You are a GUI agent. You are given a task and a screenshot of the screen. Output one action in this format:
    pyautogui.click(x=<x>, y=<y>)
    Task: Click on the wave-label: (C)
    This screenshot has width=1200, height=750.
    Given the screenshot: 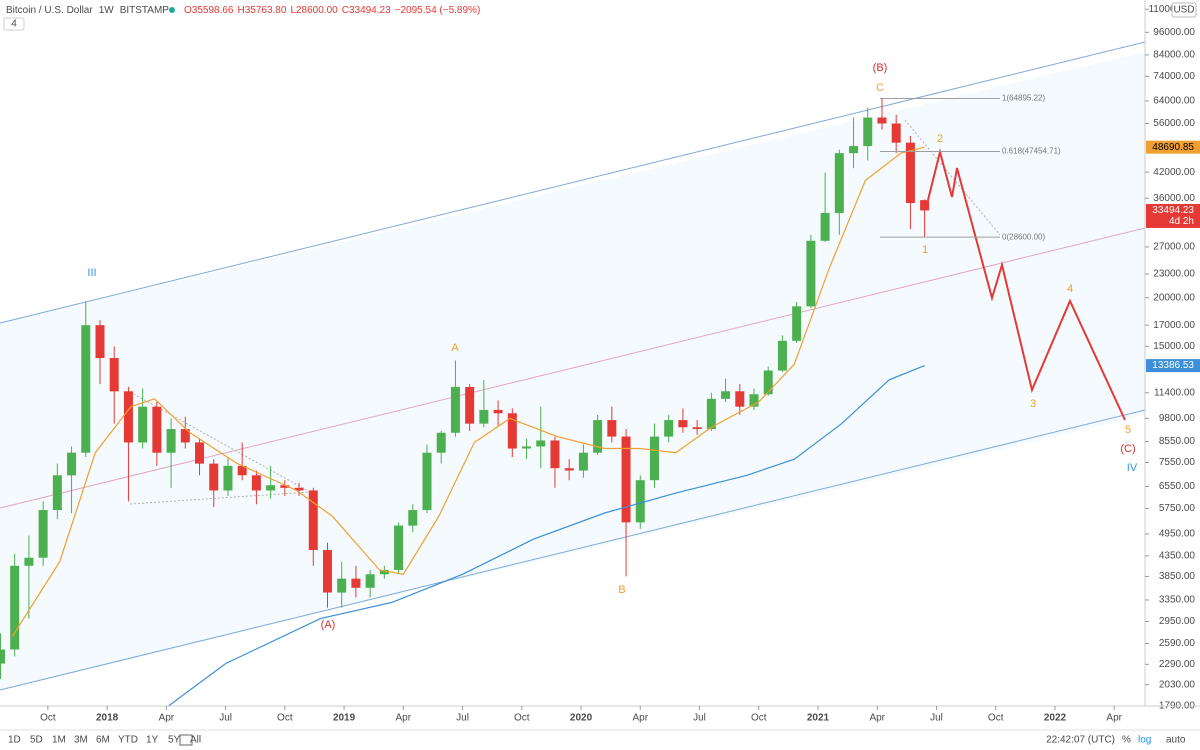 What is the action you would take?
    pyautogui.click(x=1127, y=449)
    